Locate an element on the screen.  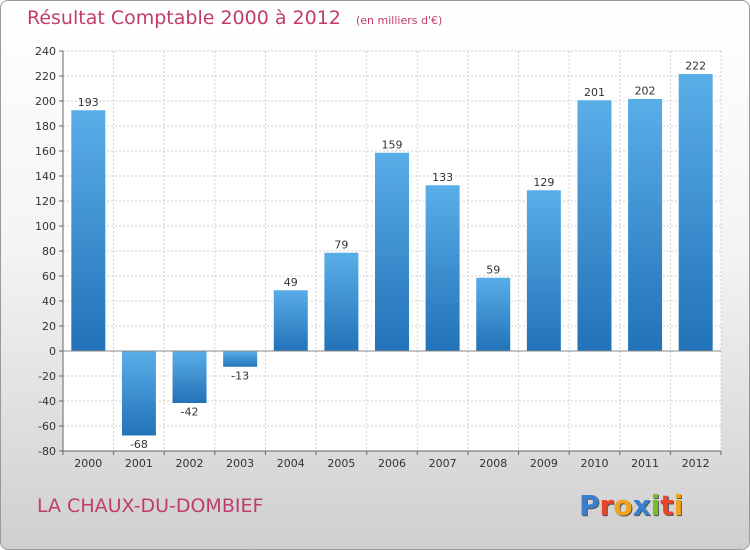
chart-title: Résultat Comptable 2000 à 2012 is located at coordinates (184, 18).